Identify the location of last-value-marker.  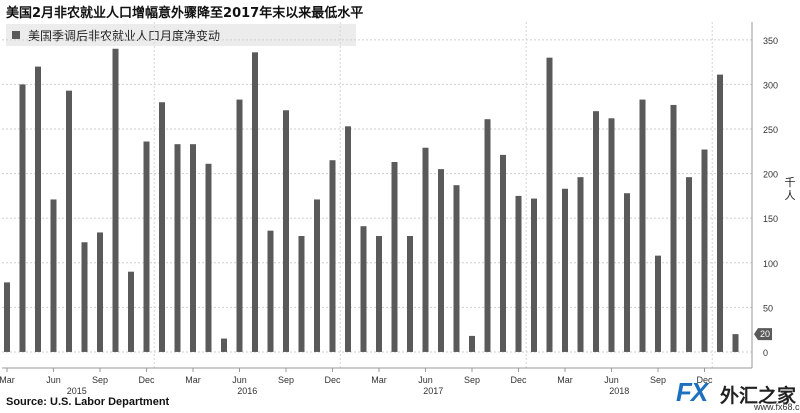
(763, 334).